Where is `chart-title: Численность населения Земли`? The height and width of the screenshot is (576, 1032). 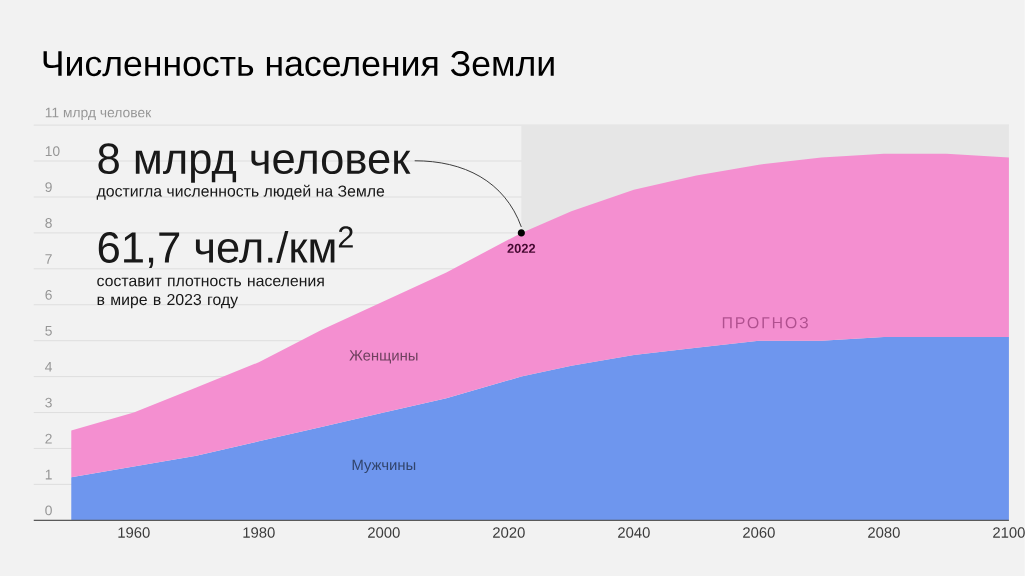 chart-title: Численность населения Земли is located at coordinates (298, 63).